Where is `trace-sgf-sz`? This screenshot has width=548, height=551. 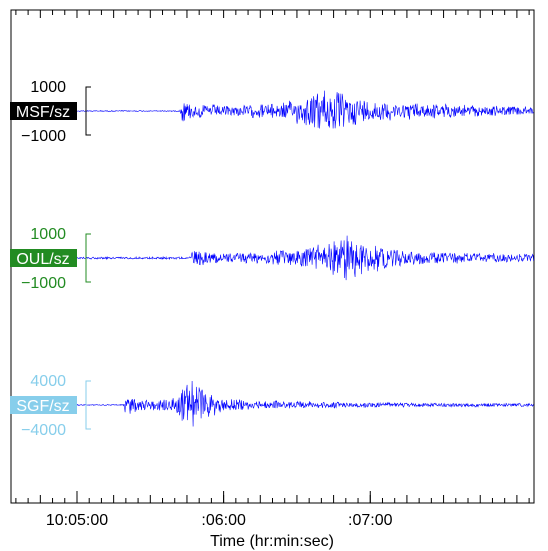
trace-sgf-sz is located at coordinates (280, 403).